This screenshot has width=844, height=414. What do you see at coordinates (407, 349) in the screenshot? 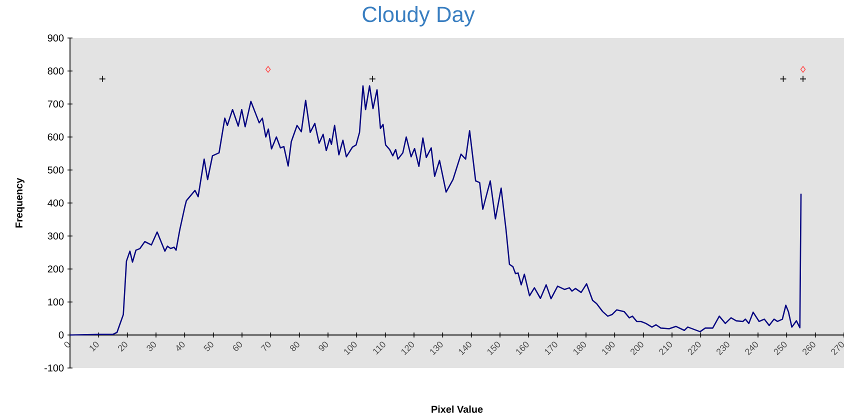
I see `x-tick-label: 120` at bounding box center [407, 349].